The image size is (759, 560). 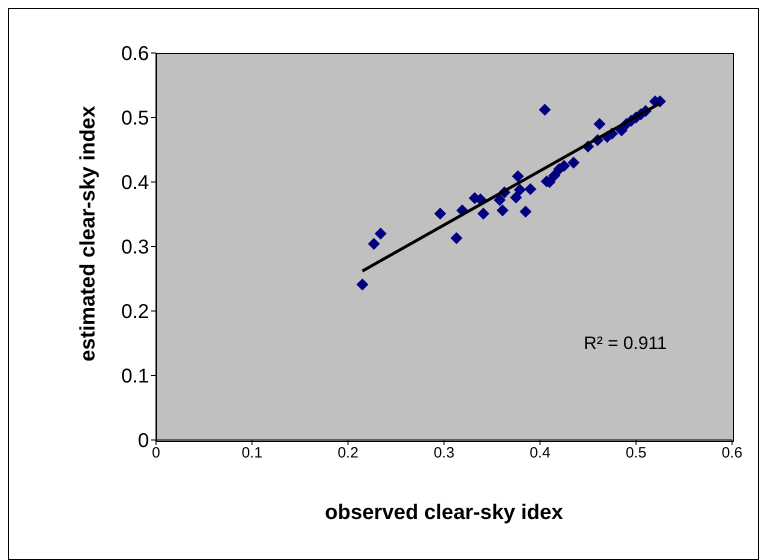 I want to click on y-tick-label: 0.2, so click(x=135, y=312).